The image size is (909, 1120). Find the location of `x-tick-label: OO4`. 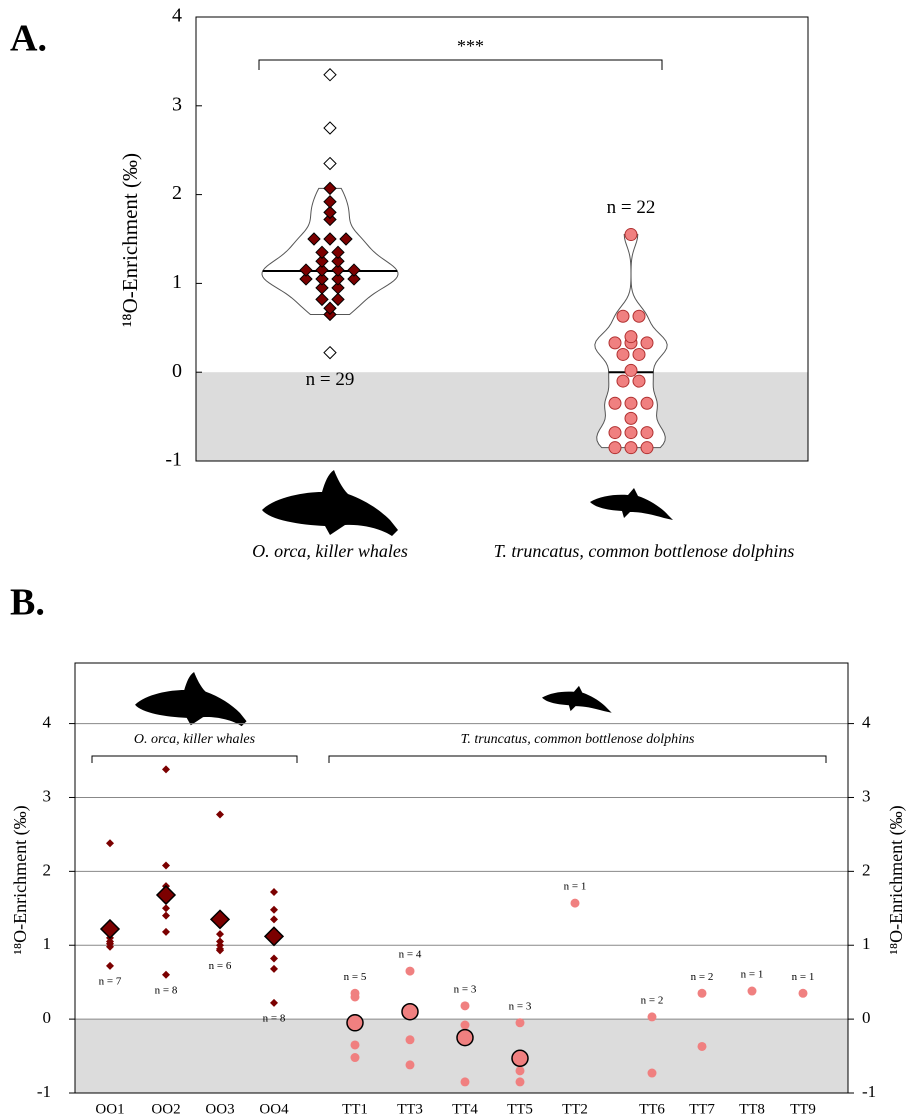

x-tick-label: OO4 is located at coordinates (274, 1109).